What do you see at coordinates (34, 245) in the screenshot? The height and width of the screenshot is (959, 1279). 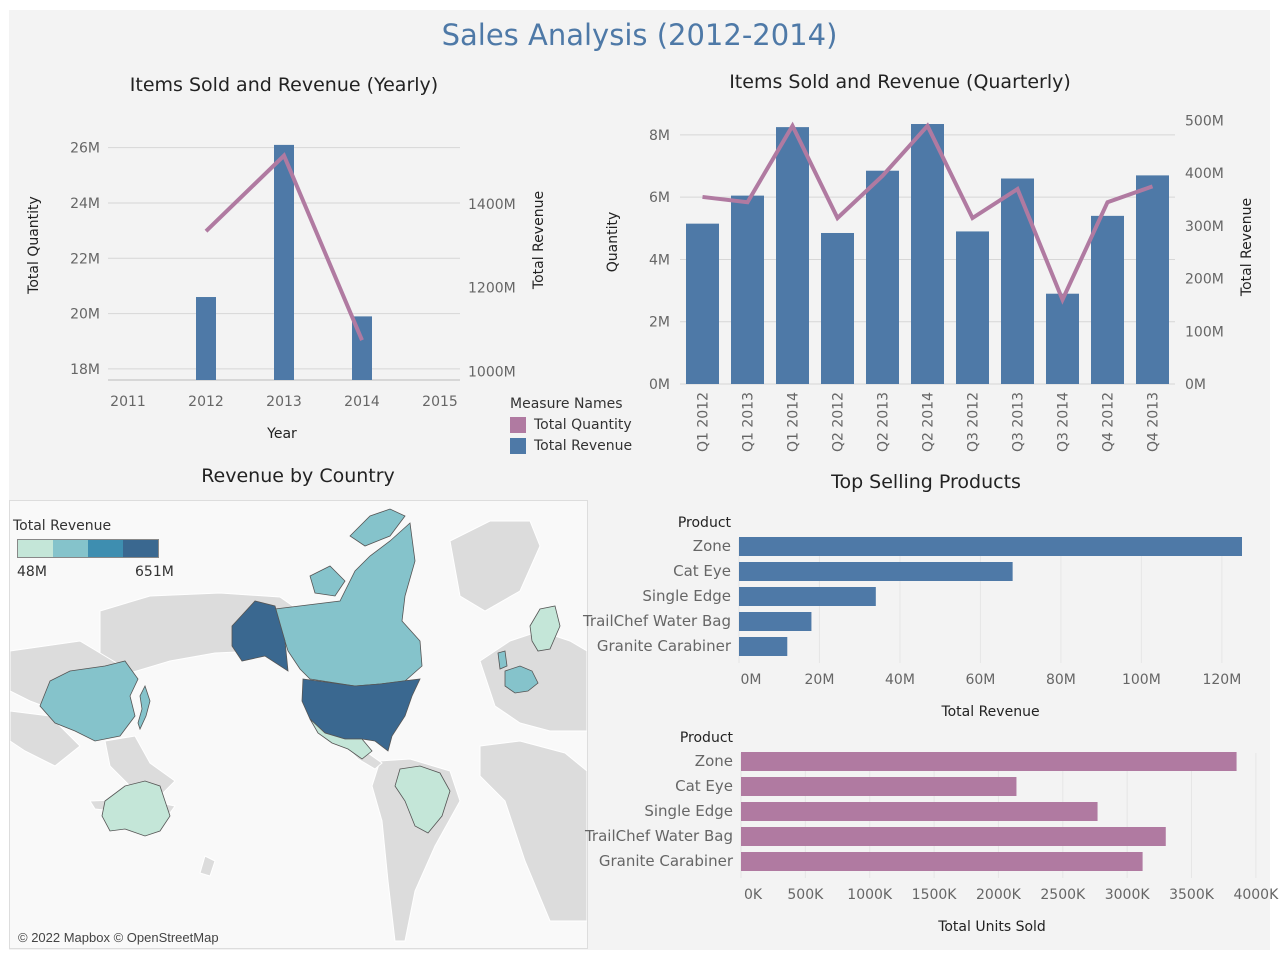 I see `yearly-y-axis-title: Total Quantity` at bounding box center [34, 245].